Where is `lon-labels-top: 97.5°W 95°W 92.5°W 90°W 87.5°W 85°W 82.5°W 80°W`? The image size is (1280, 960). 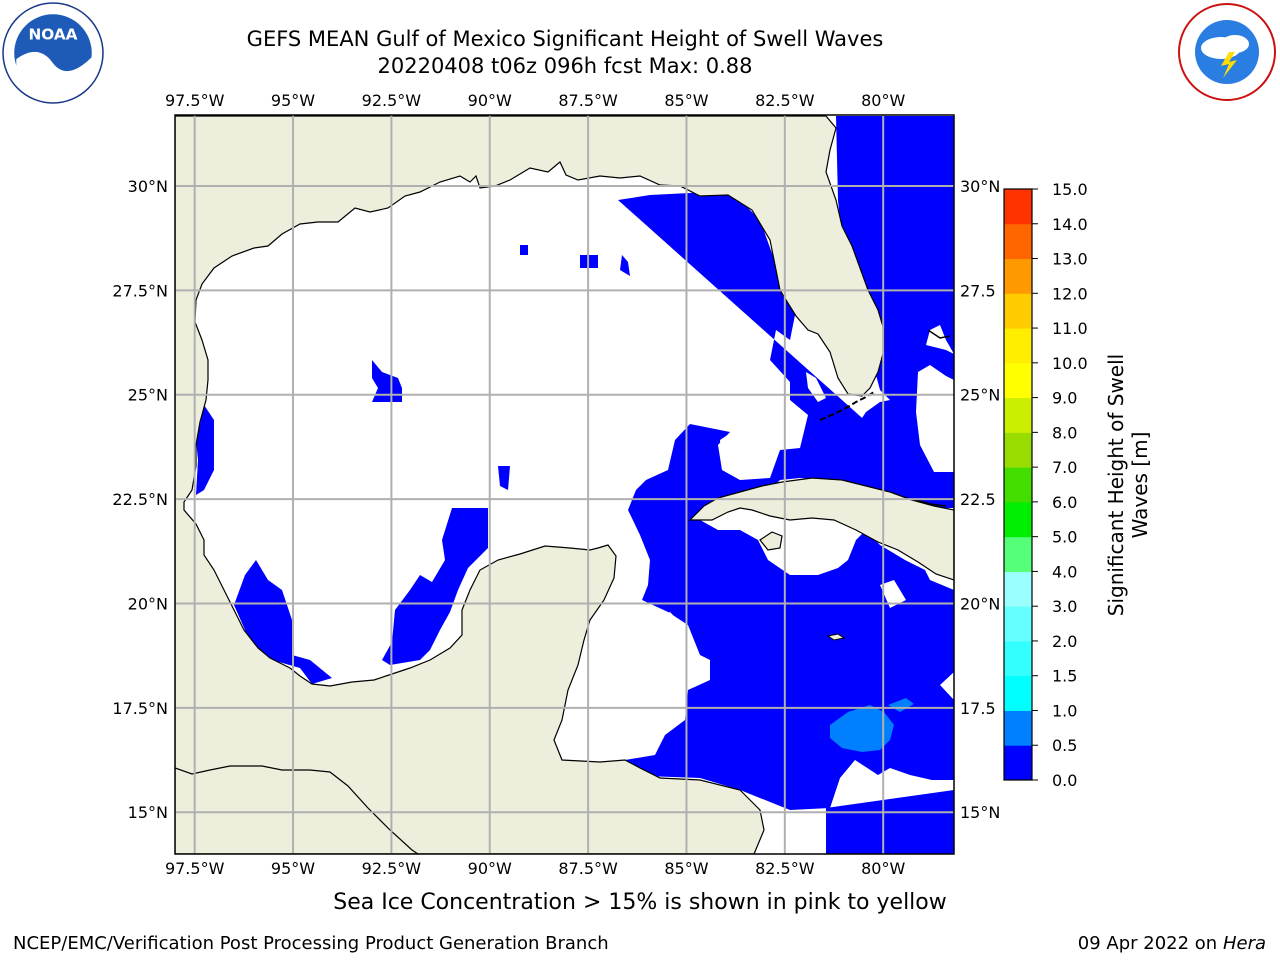
lon-labels-top: 97.5°W 95°W 92.5°W 90°W 87.5°W 85°W 82.5°W 80°W is located at coordinates (535, 100).